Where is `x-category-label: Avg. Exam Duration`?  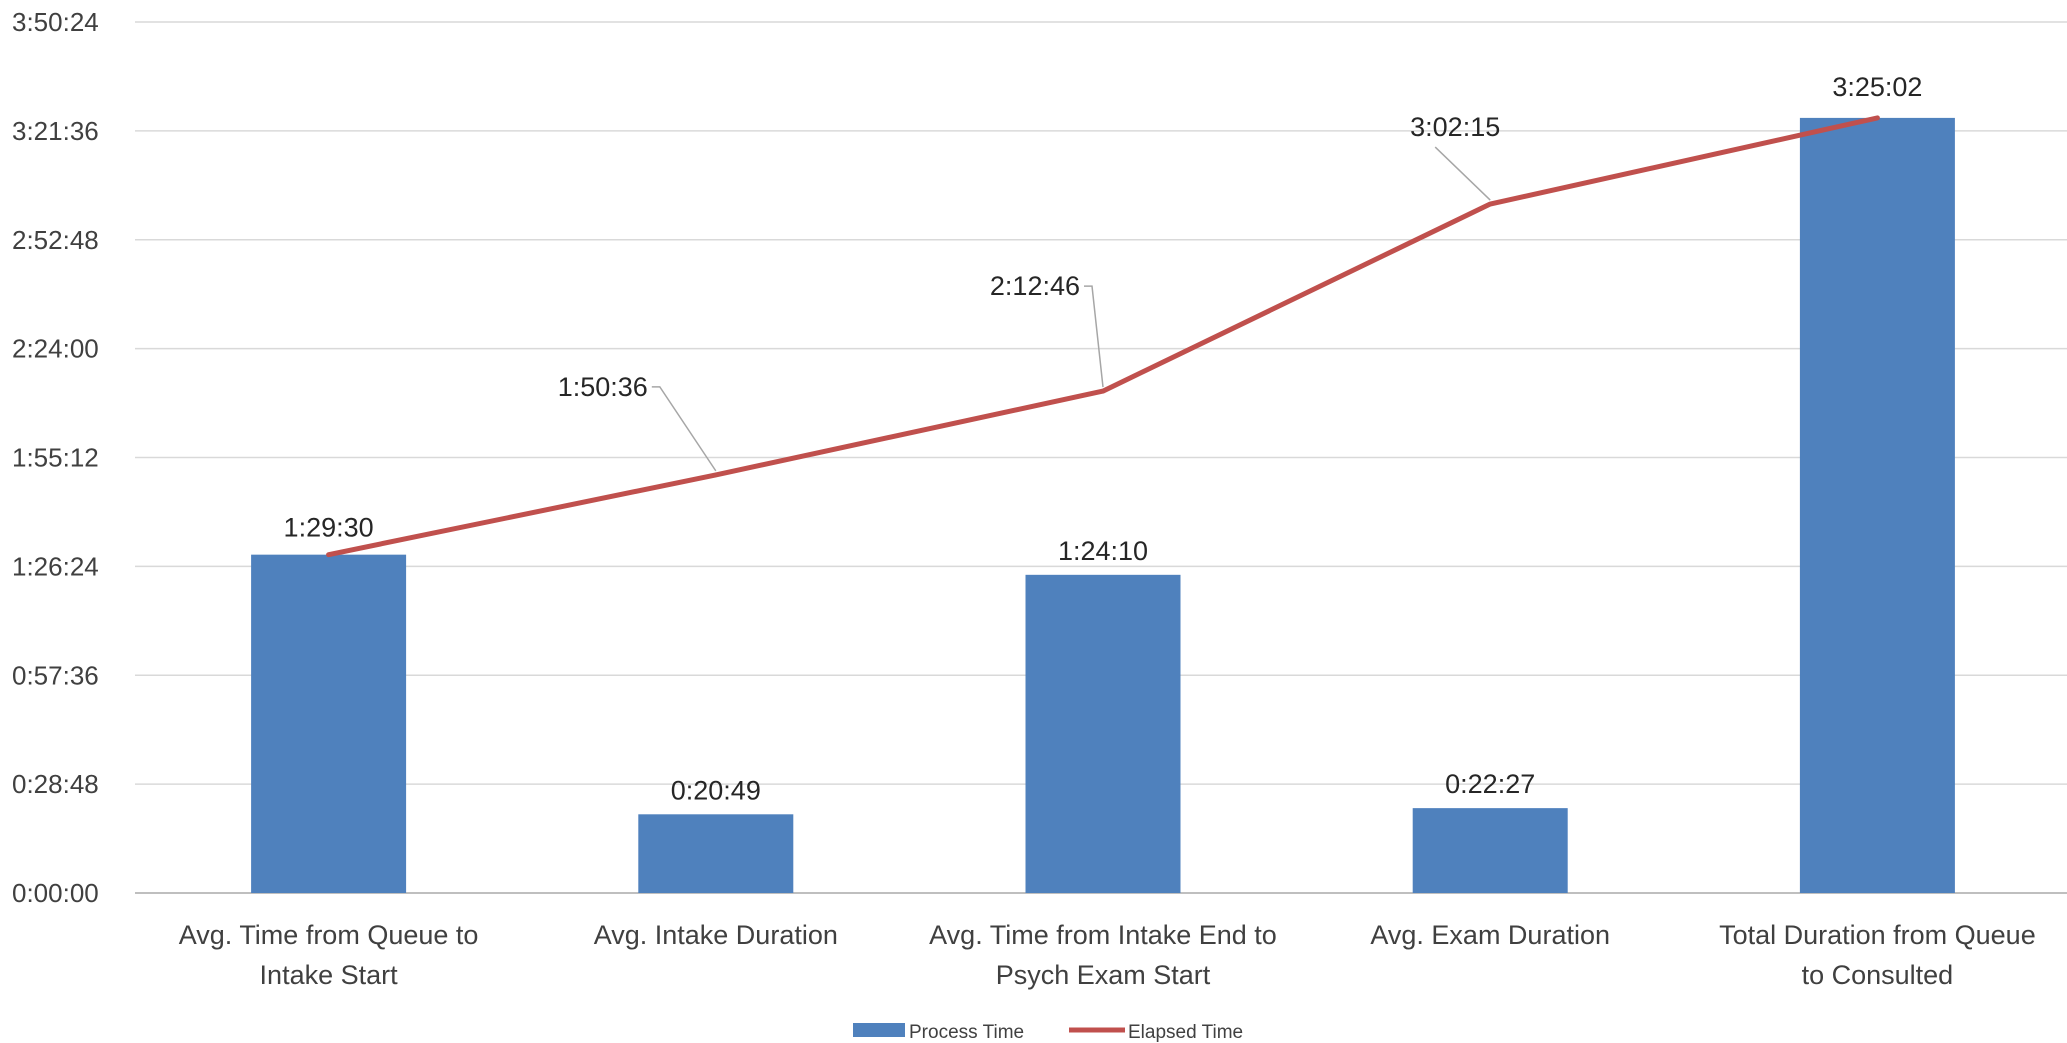 x-category-label: Avg. Exam Duration is located at coordinates (1490, 935).